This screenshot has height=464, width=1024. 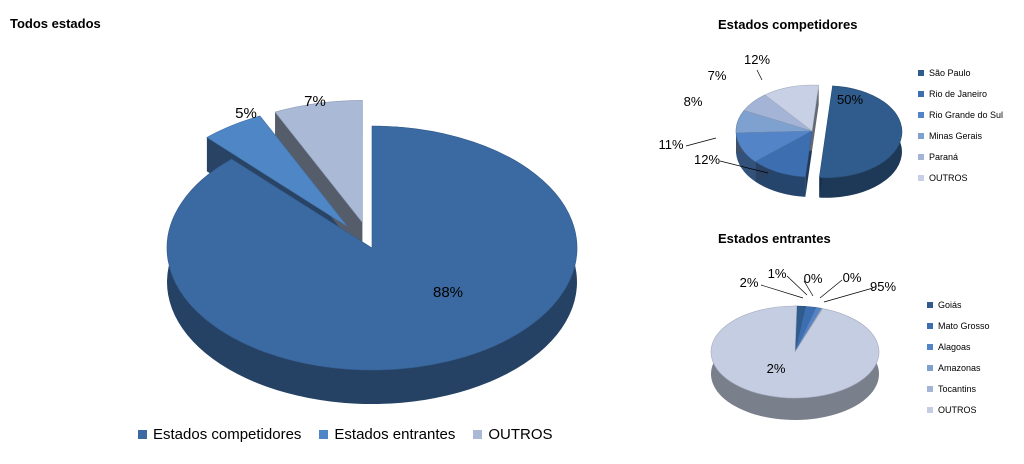 What do you see at coordinates (960, 156) in the screenshot?
I see `legend-item: Paraná` at bounding box center [960, 156].